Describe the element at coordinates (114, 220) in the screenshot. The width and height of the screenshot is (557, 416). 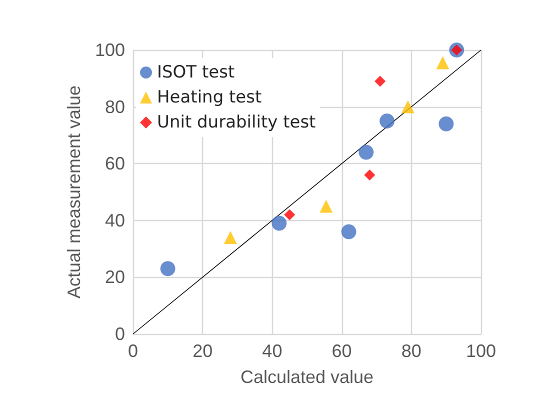
I see `y-tick-label: 40` at that location.